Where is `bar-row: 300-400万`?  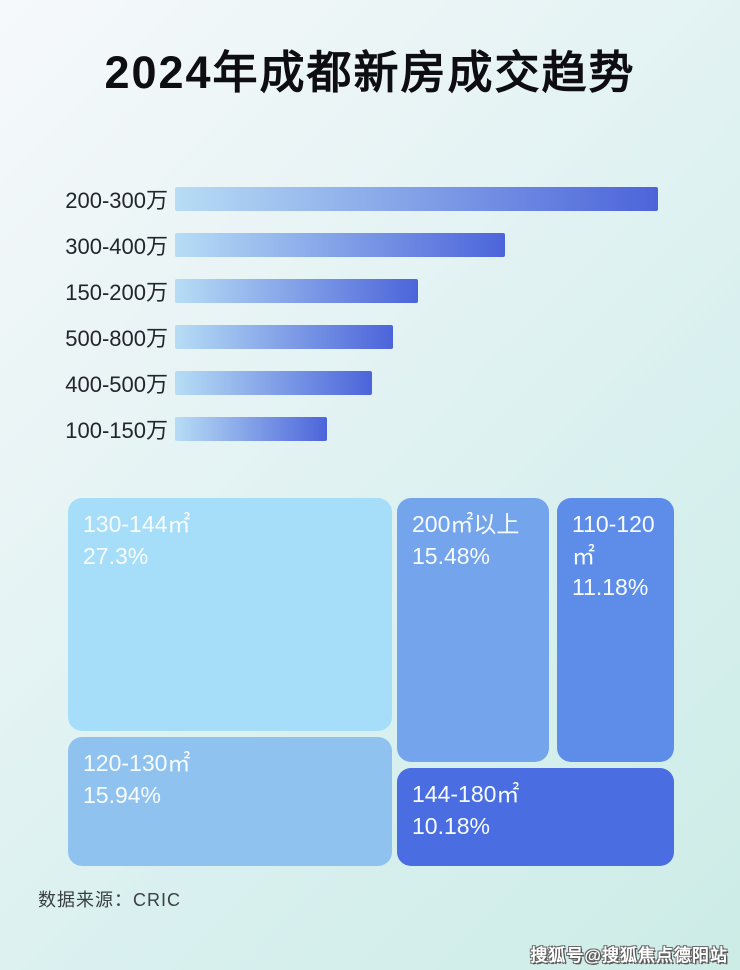
bar-row: 300-400万 is located at coordinates (370, 245).